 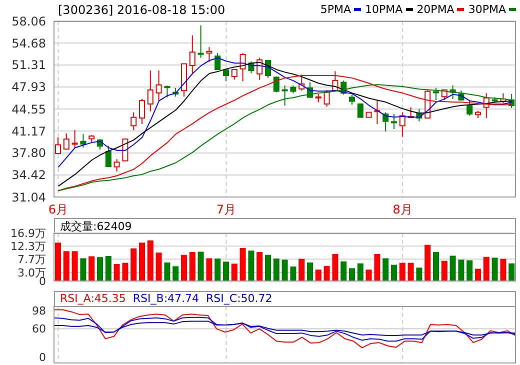 I want to click on series-label: RSI_A:45.35, so click(x=93, y=298).